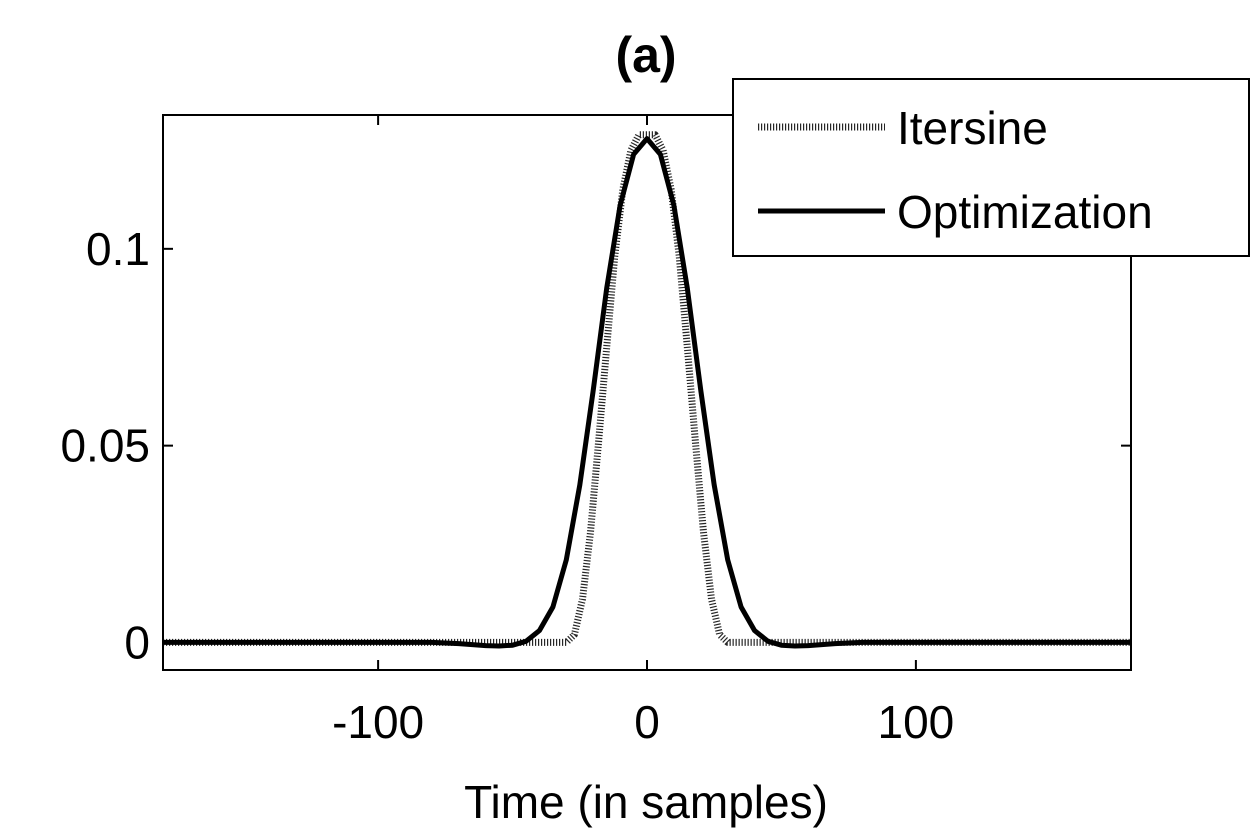 This screenshot has width=1250, height=834. What do you see at coordinates (646, 802) in the screenshot?
I see `x-axis-label: Time (in samples)` at bounding box center [646, 802].